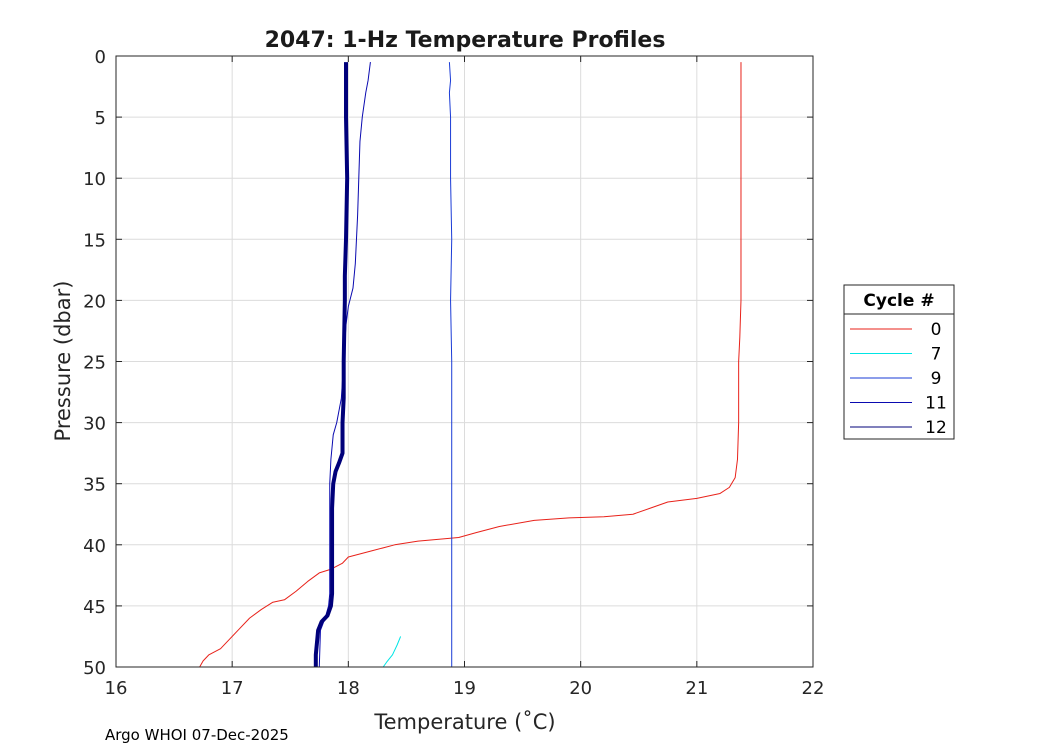  I want to click on y-tick-label: 45, so click(94, 607).